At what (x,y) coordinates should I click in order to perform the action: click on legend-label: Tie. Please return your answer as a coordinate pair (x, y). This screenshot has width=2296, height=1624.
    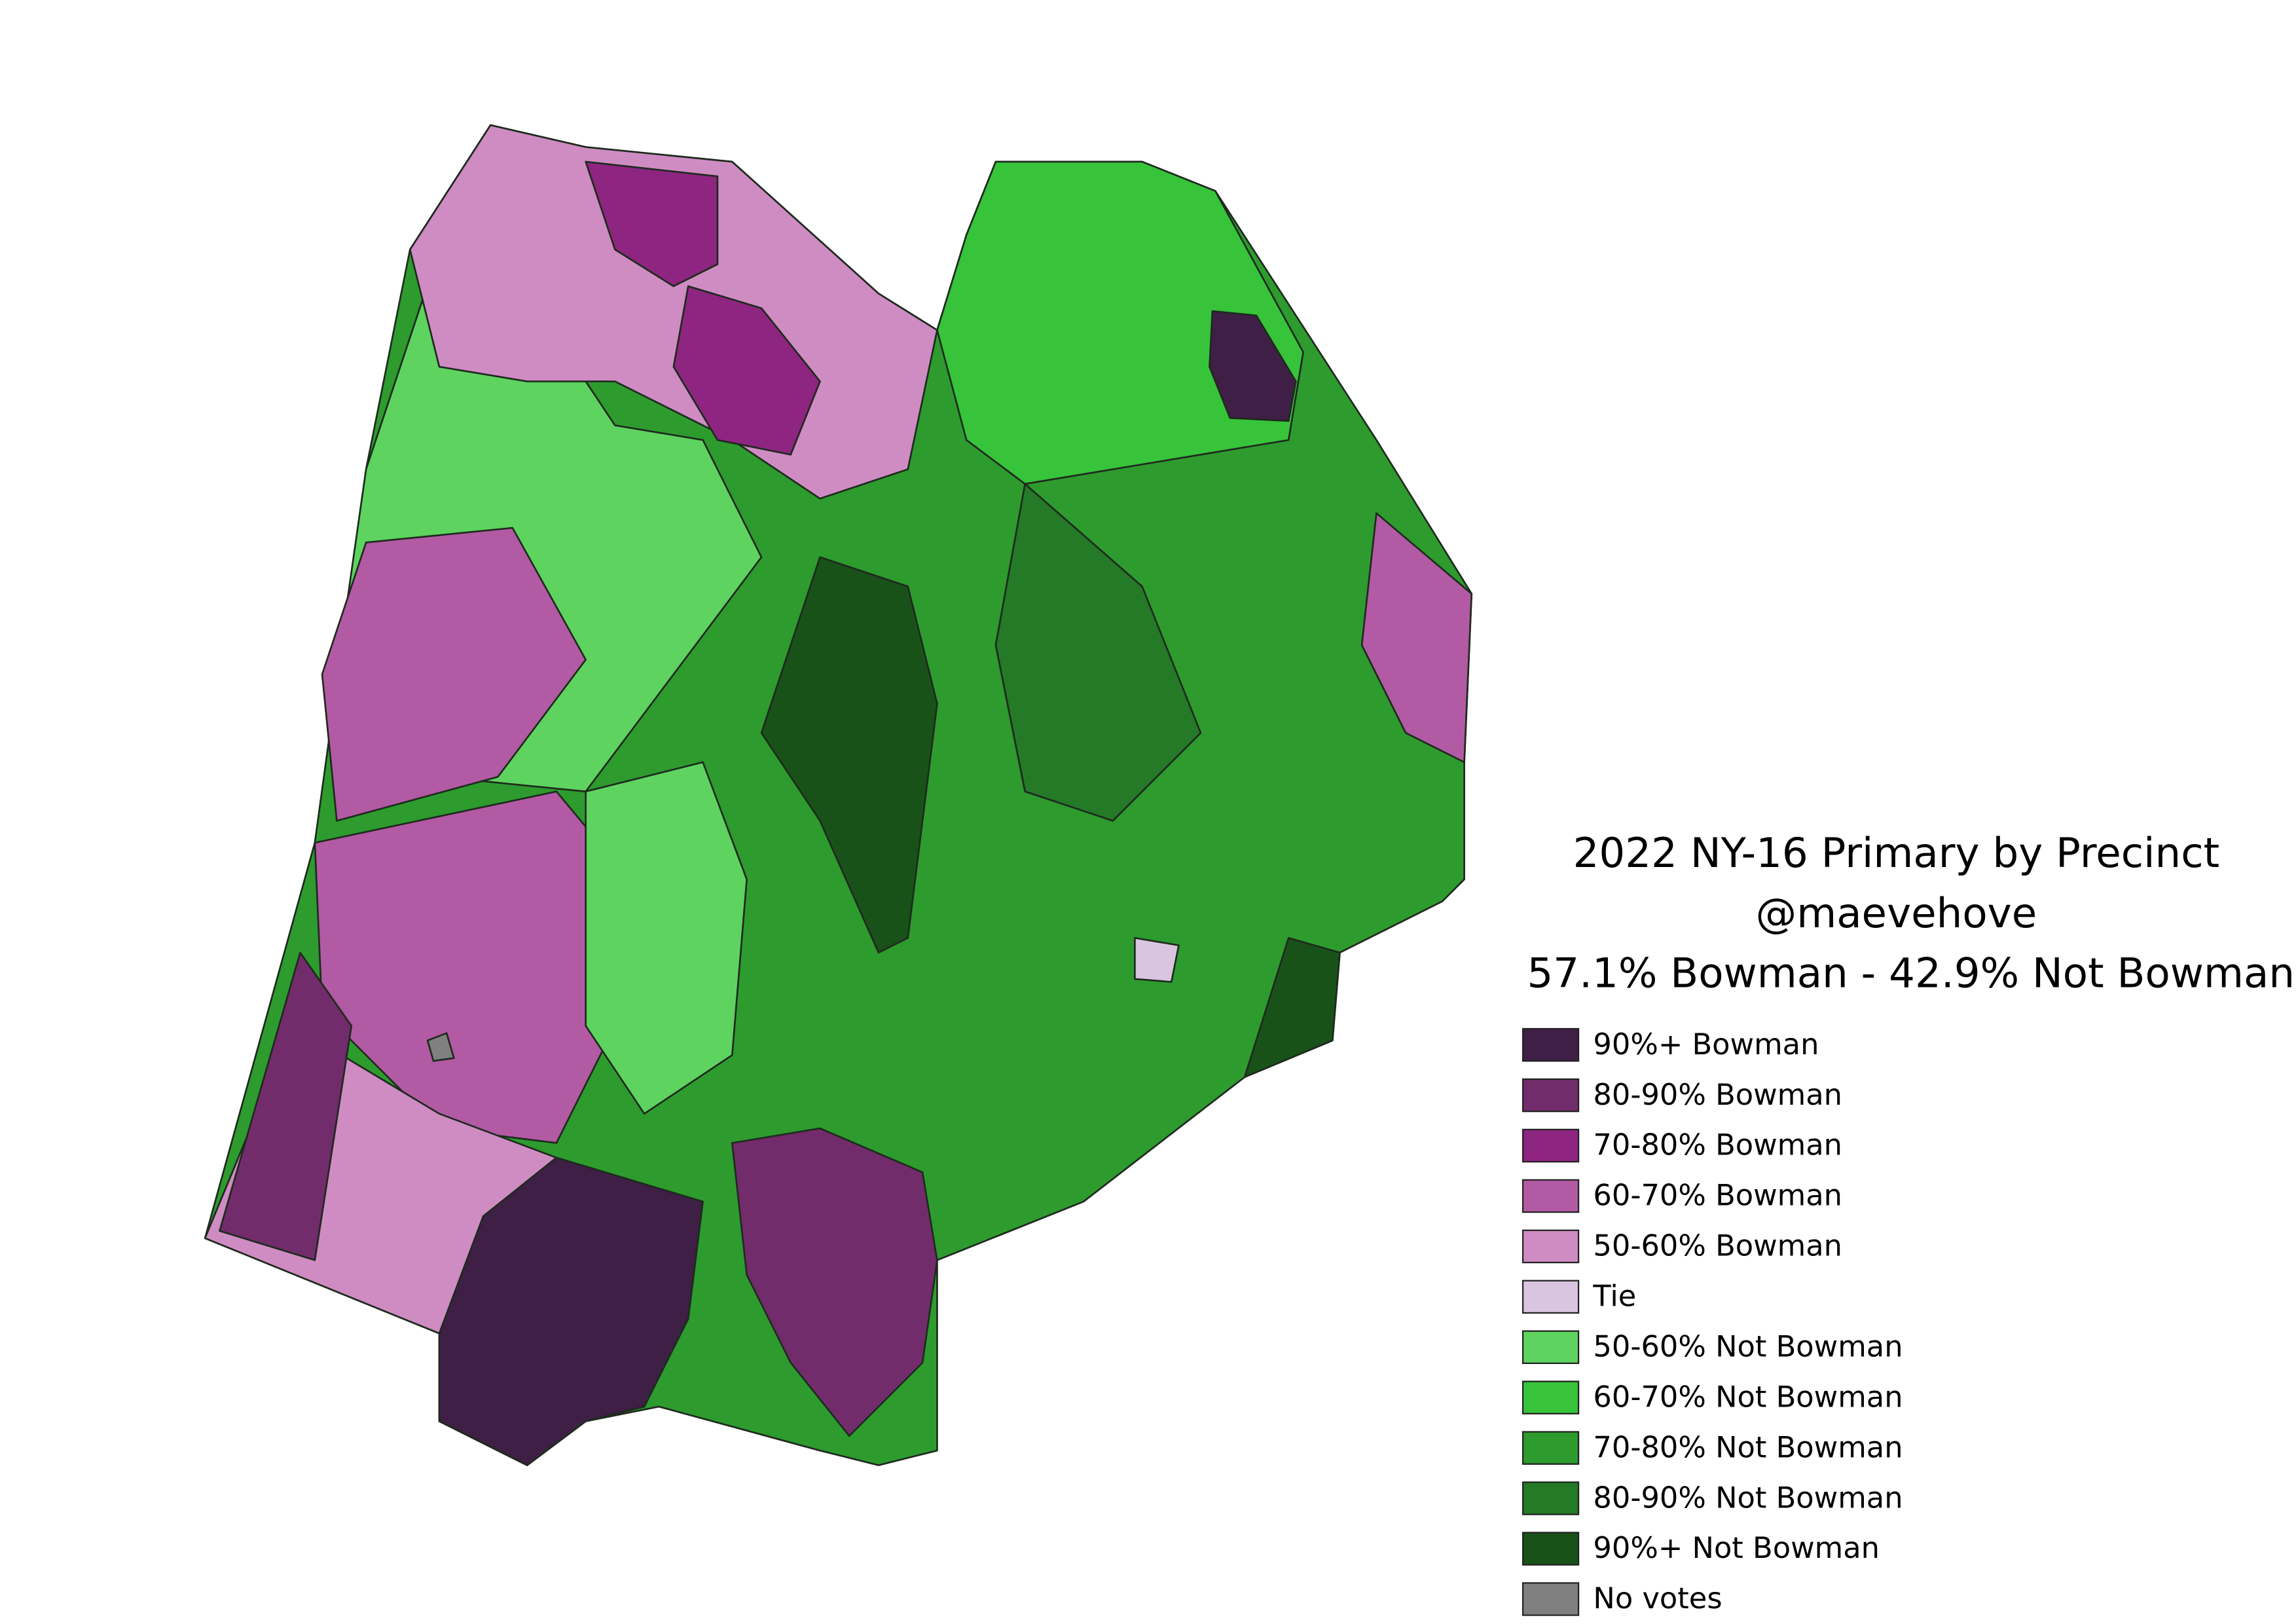
    Looking at the image, I should click on (1614, 1296).